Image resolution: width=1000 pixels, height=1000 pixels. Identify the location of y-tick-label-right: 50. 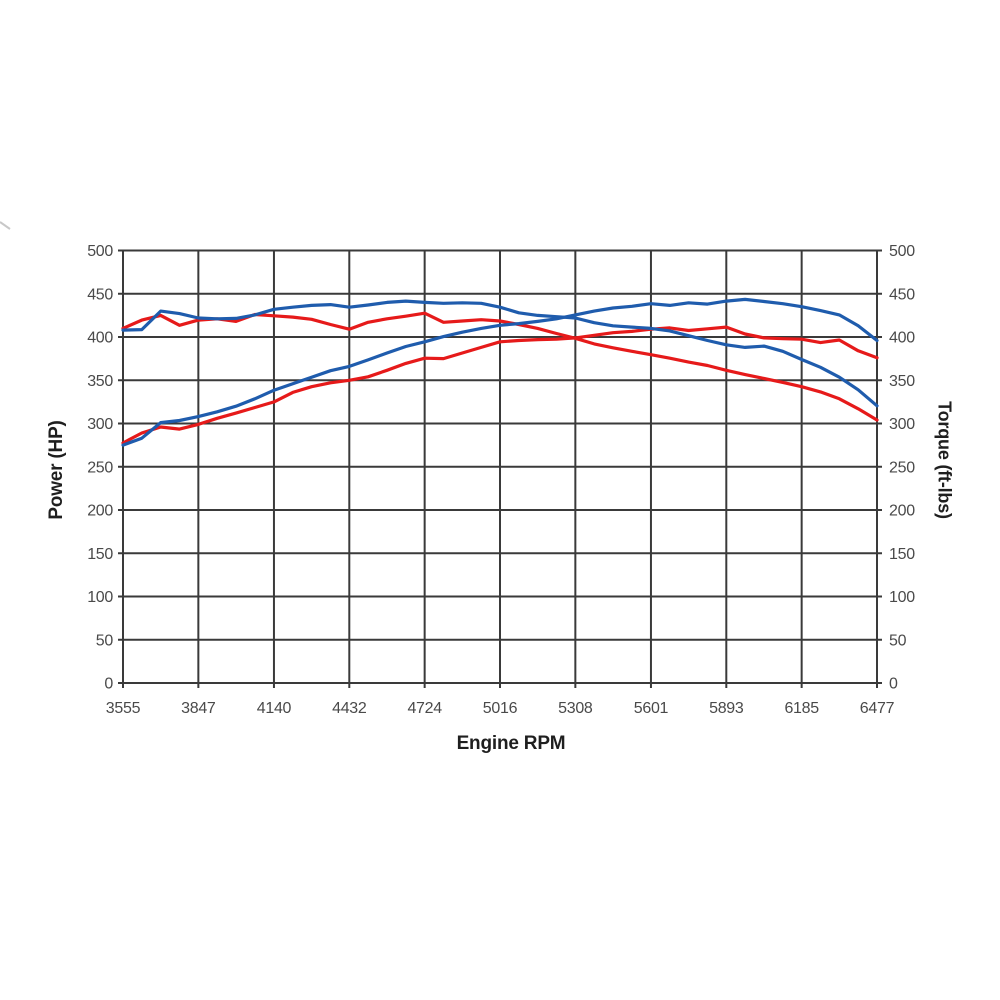
(898, 640).